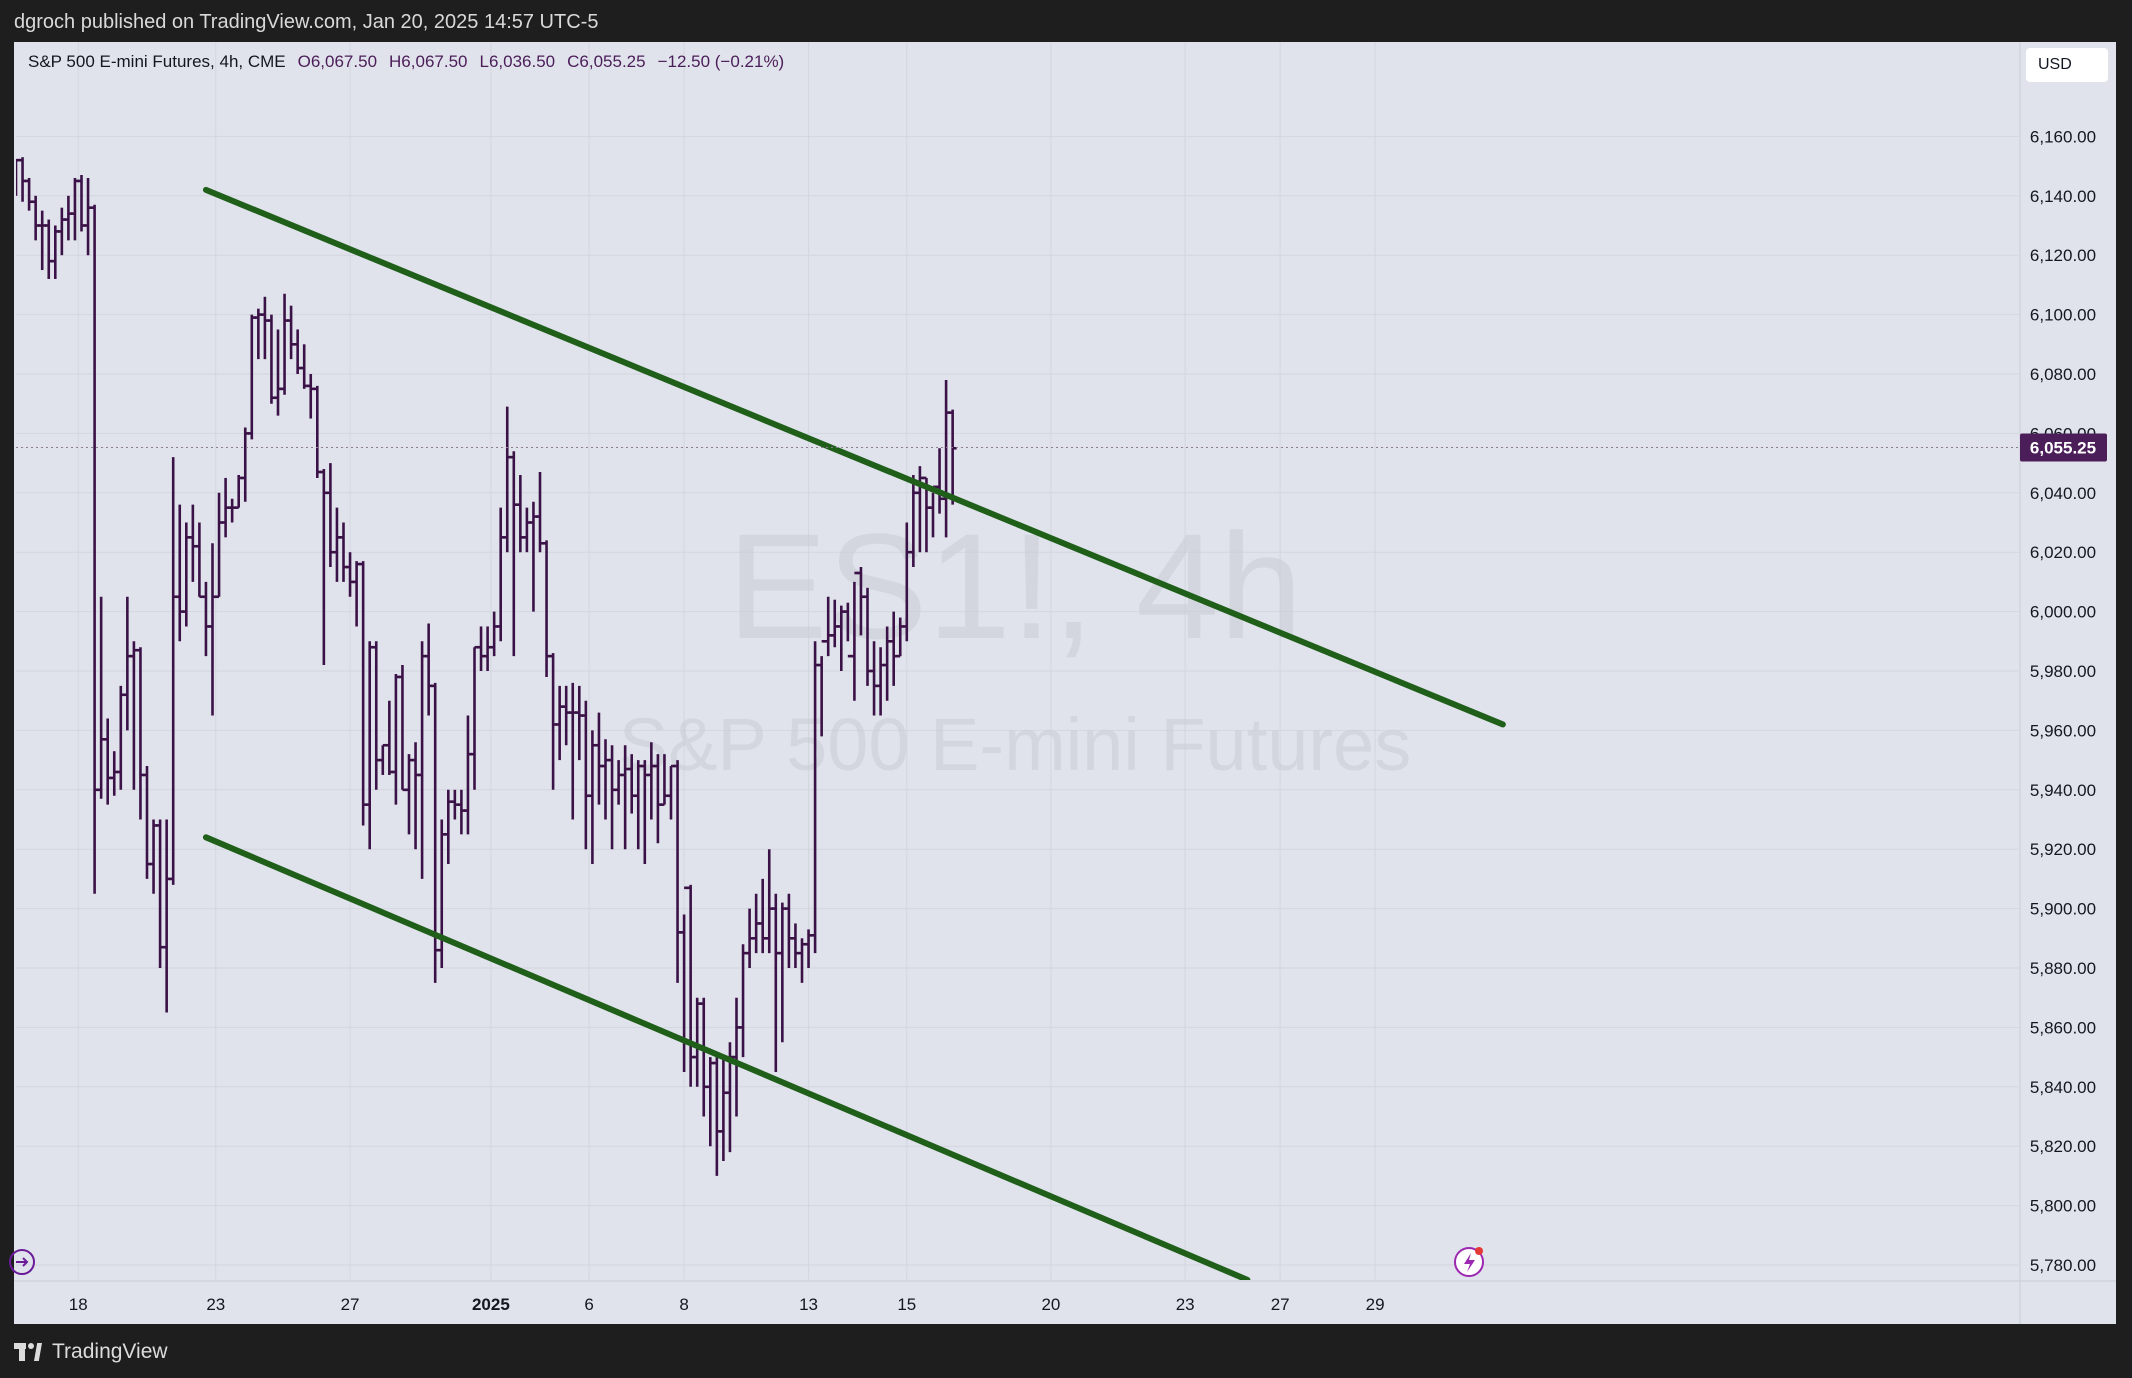  I want to click on last-price-tag-bg, so click(2063, 447).